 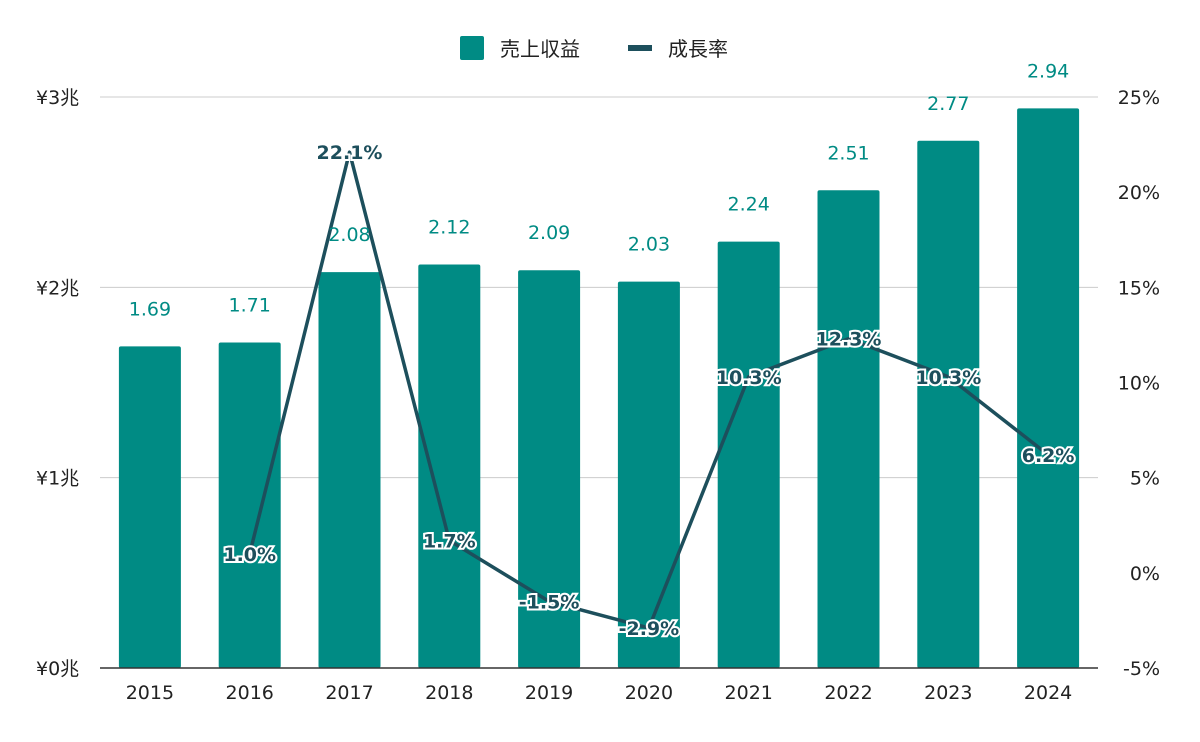 I want to click on right-tick-label-2: 5%, so click(x=1145, y=479).